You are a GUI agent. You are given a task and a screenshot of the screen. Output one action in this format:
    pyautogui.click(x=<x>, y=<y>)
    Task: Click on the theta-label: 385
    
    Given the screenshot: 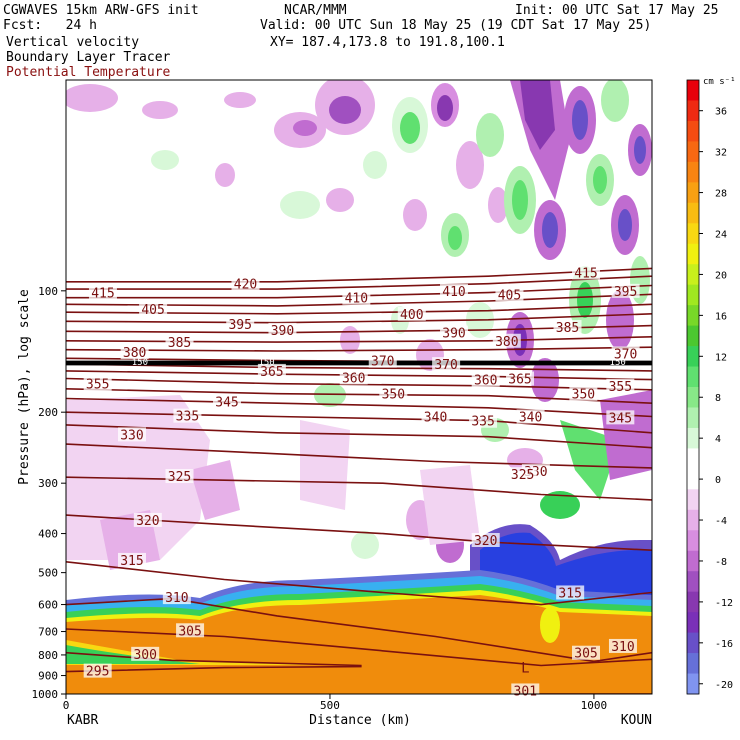 What is the action you would take?
    pyautogui.click(x=179, y=343)
    